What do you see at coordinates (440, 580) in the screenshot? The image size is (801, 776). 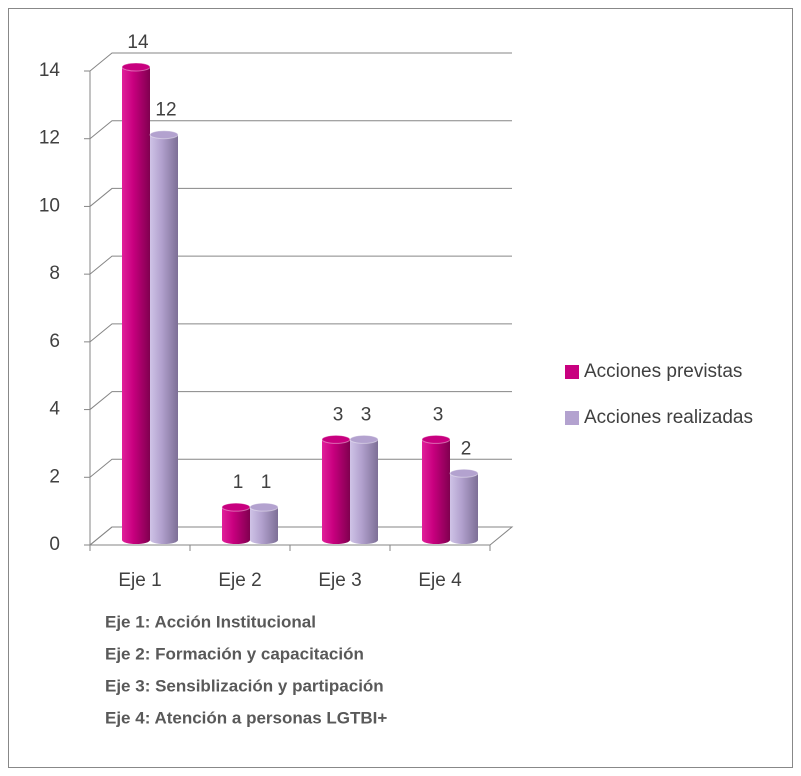 I see `x-tick-label: Eje 4` at bounding box center [440, 580].